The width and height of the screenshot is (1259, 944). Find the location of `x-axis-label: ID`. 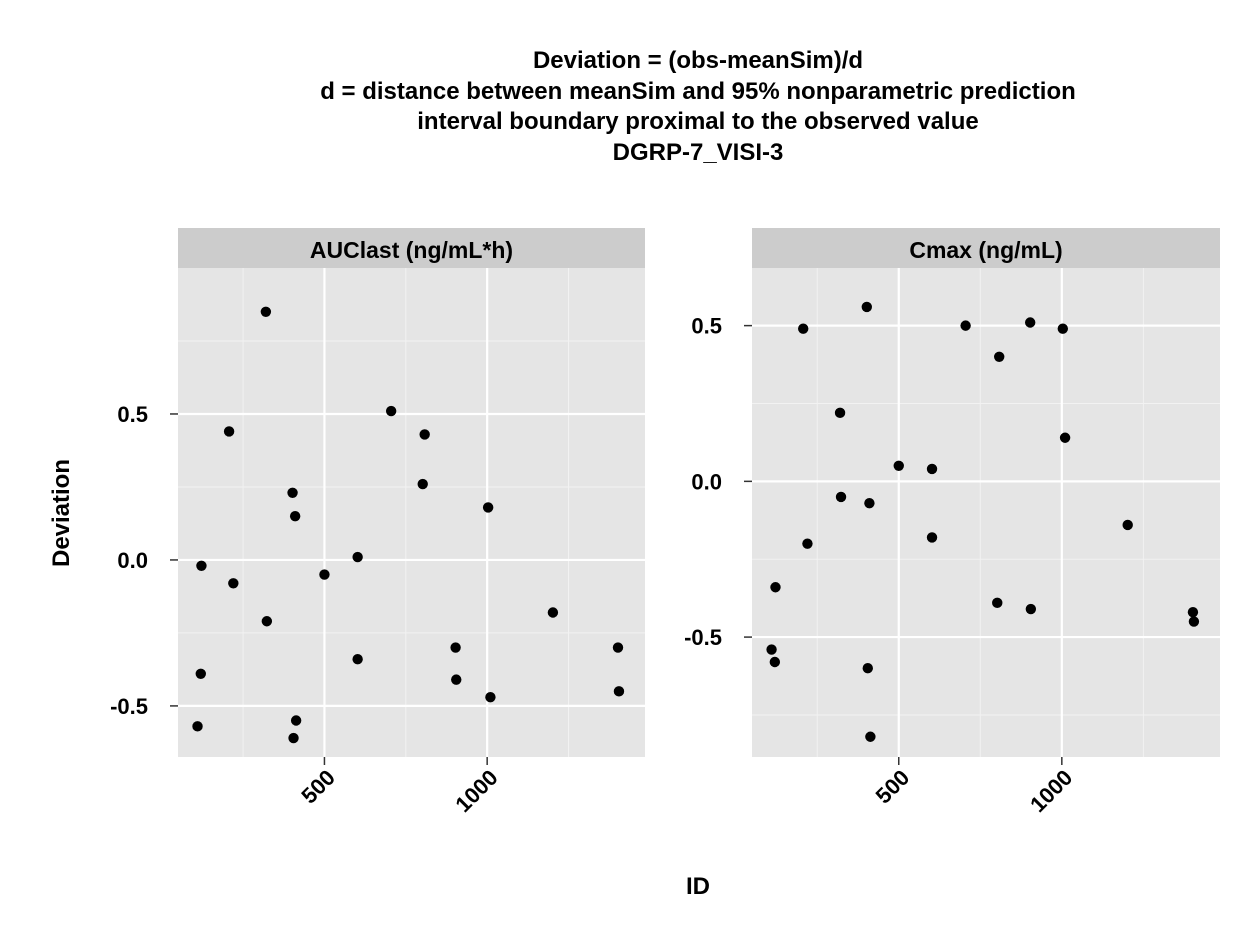

x-axis-label: ID is located at coordinates (698, 886).